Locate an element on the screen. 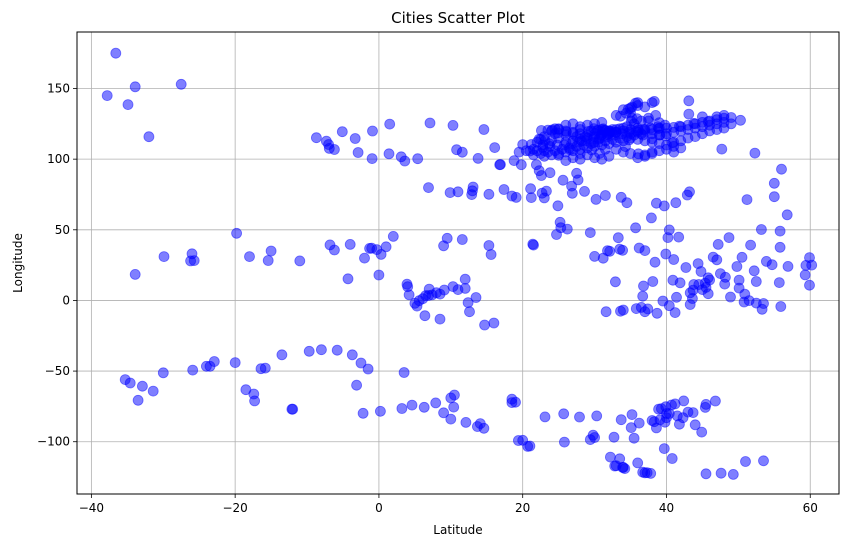 The image size is (862, 547). y-axis-ticks: −100 −50 0 50 100 150 is located at coordinates (57, 265).